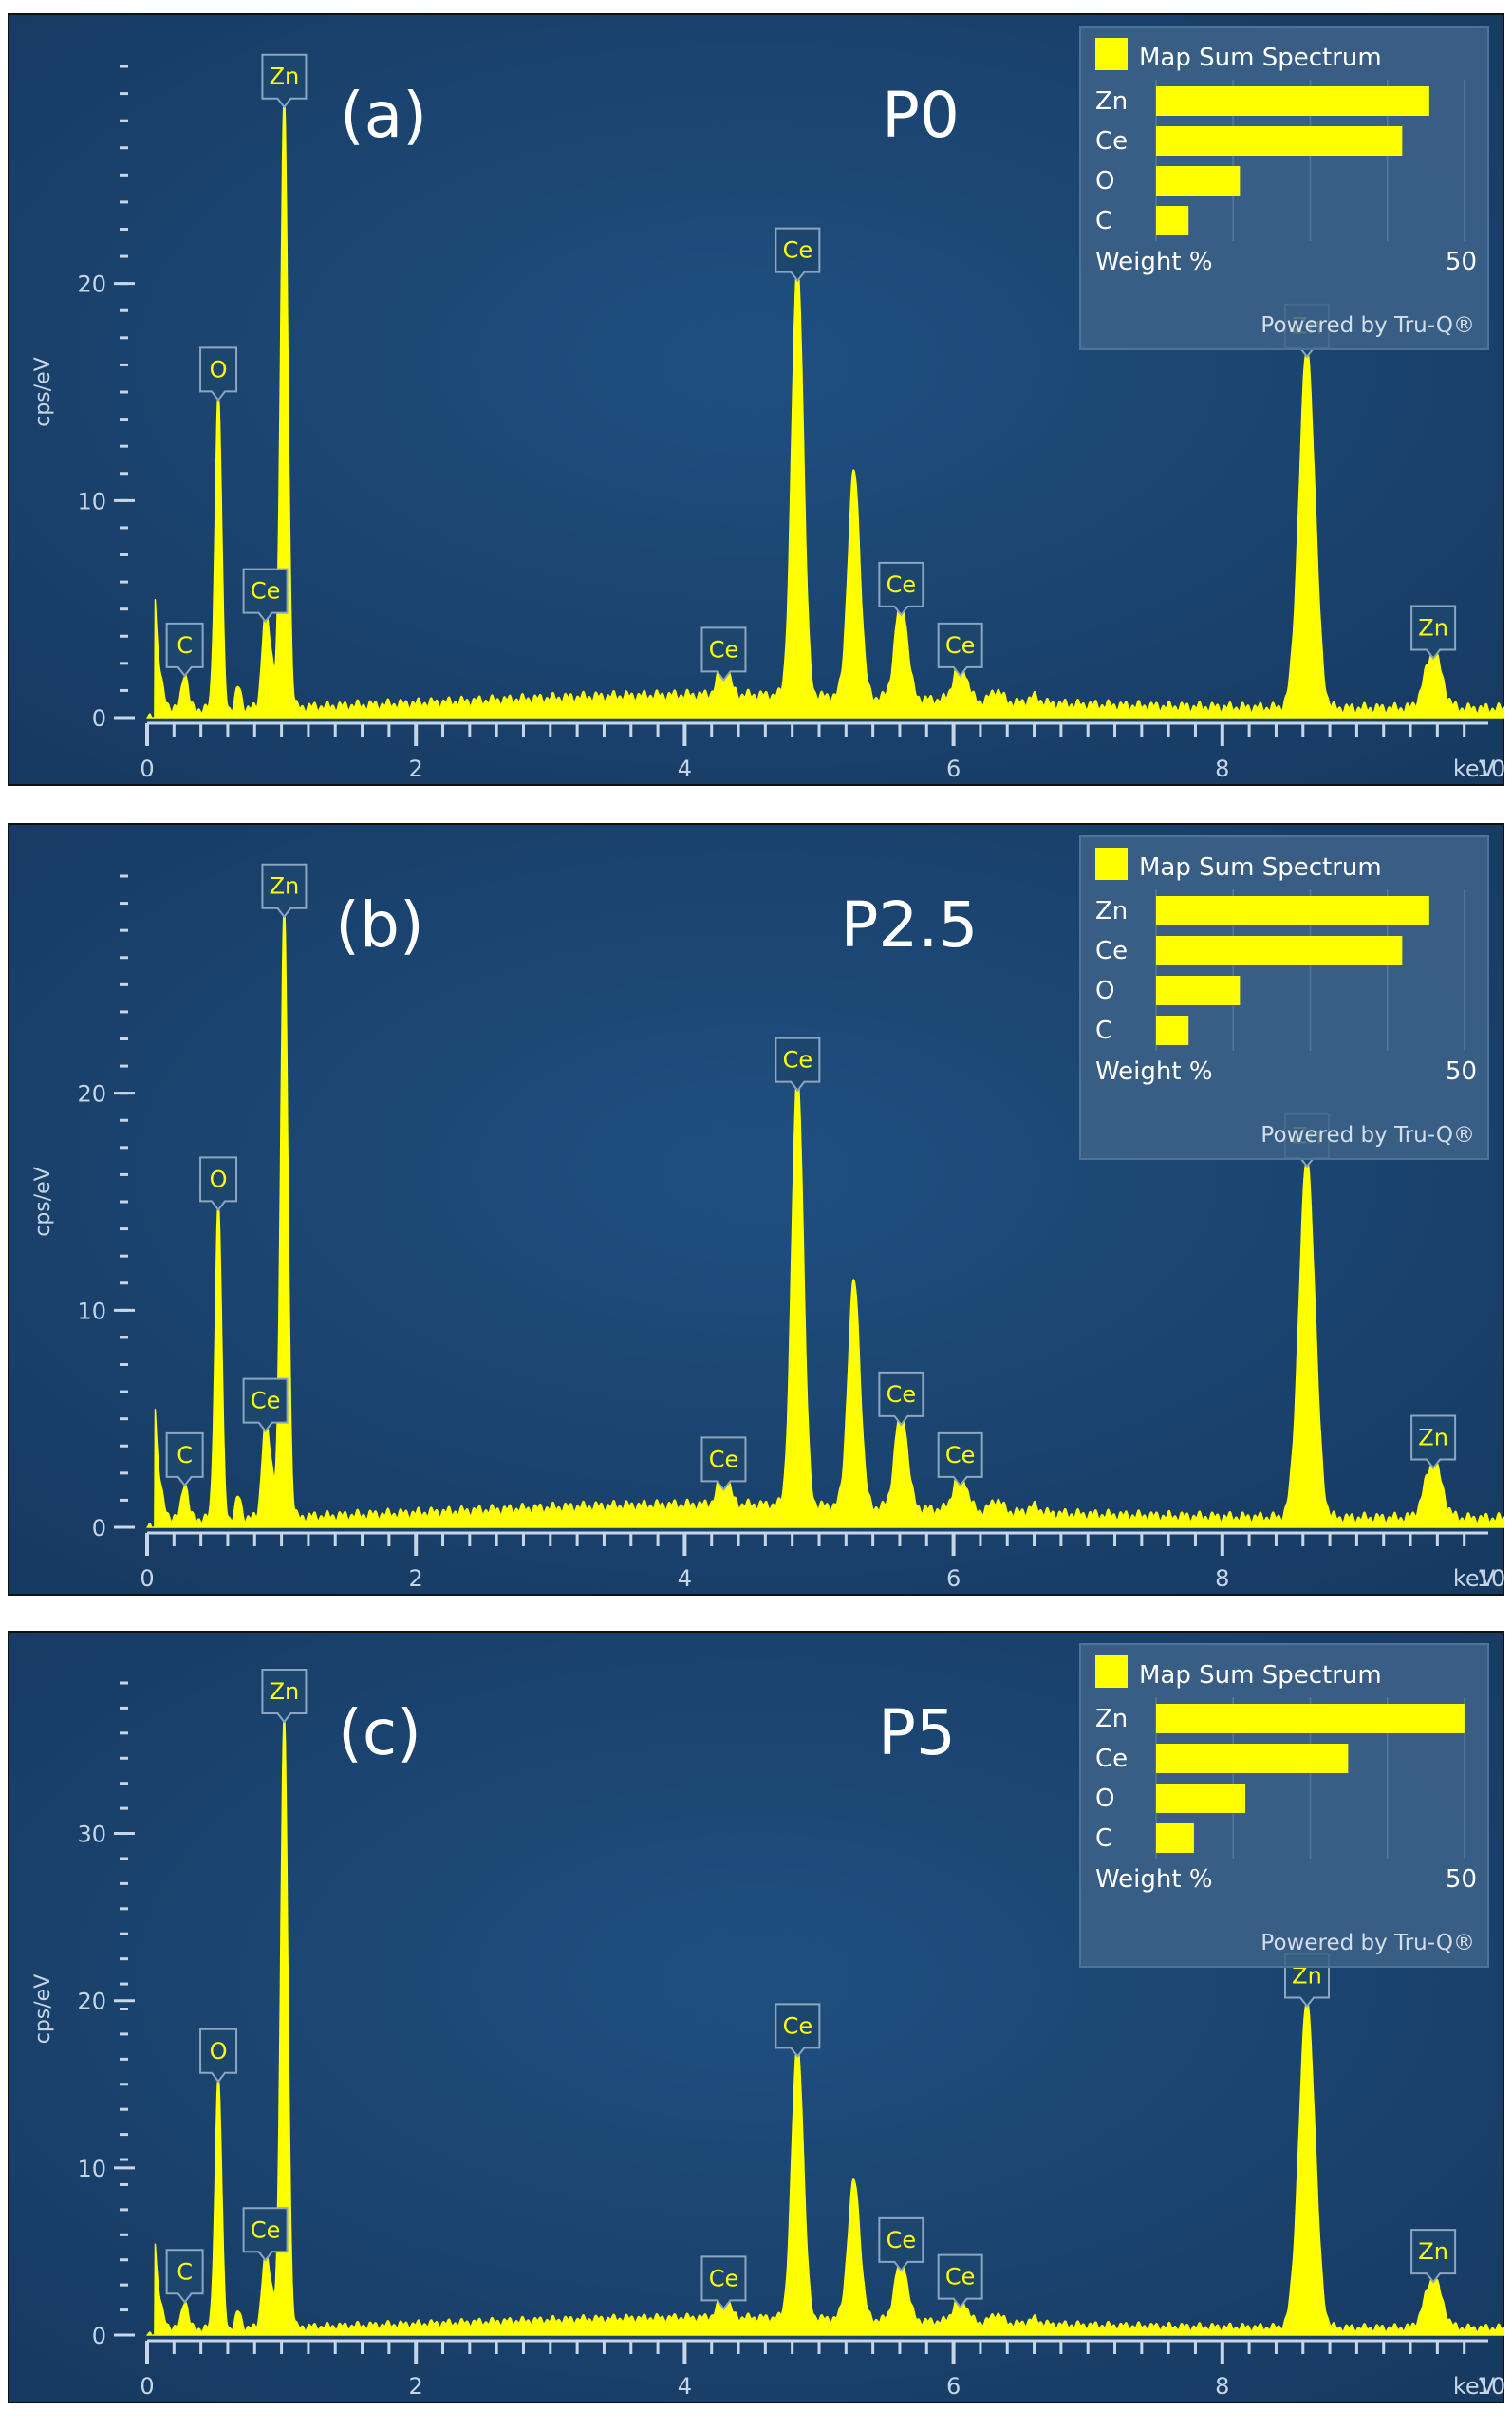 The image size is (1512, 2430). I want to click on x-axis-label: keV, so click(1475, 769).